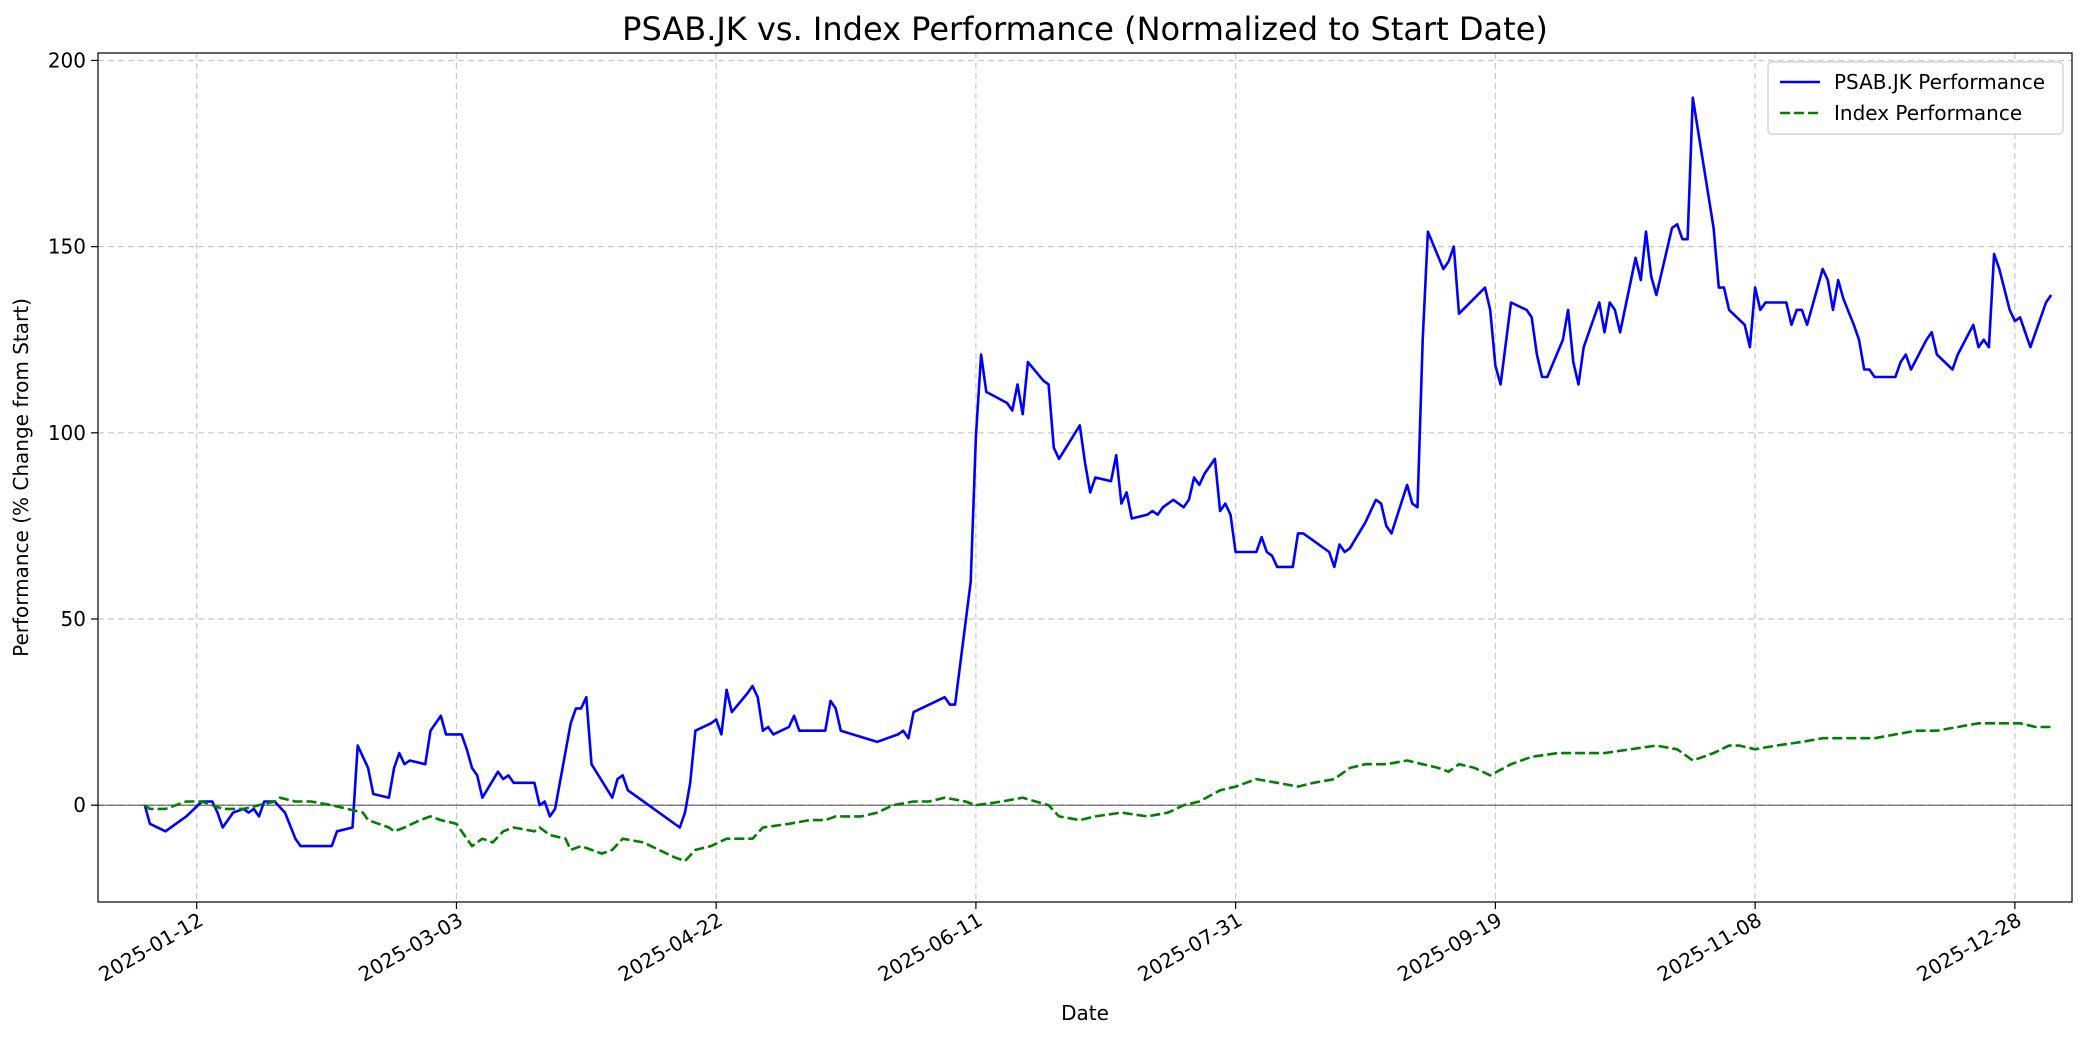 The width and height of the screenshot is (2084, 1039). I want to click on y-tick-label: 200, so click(67, 60).